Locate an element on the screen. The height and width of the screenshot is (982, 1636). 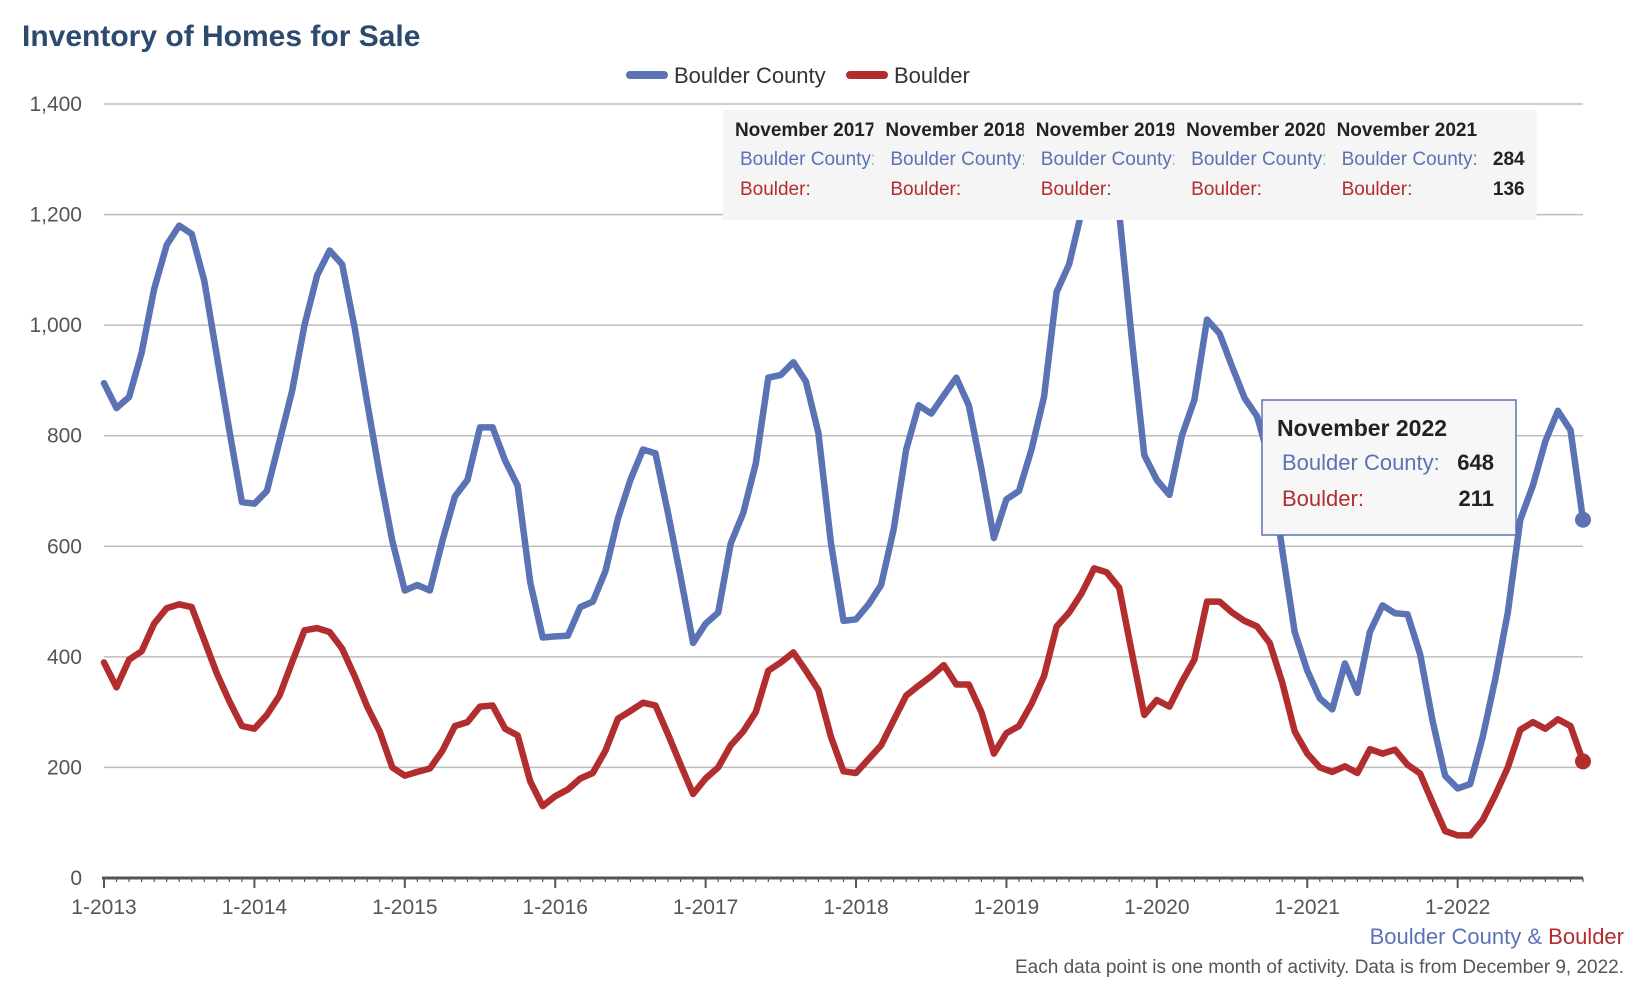
chart-title: Inventory of Homes for Sale is located at coordinates (221, 36).